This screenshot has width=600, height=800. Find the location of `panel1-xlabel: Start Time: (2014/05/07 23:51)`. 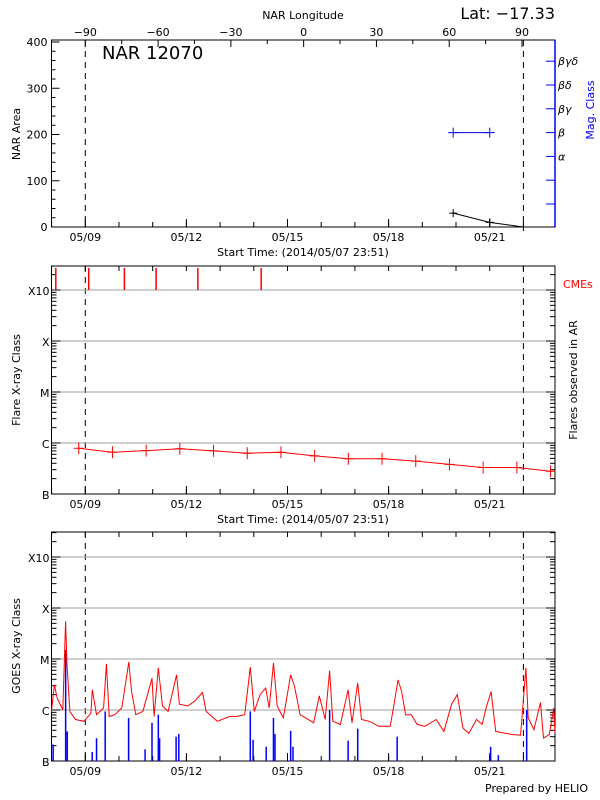

panel1-xlabel: Start Time: (2014/05/07 23:51) is located at coordinates (303, 252).